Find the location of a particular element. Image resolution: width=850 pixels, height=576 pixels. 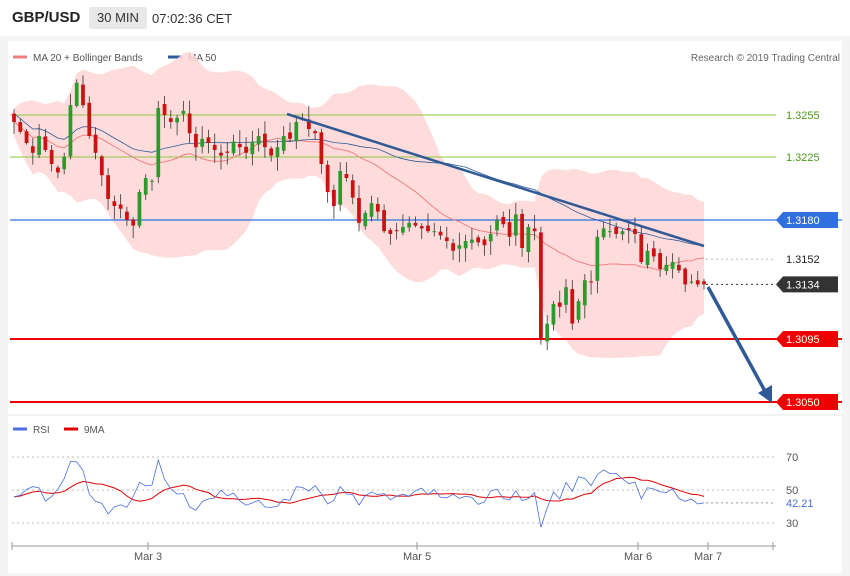

rsi-gridlines is located at coordinates (394, 490).